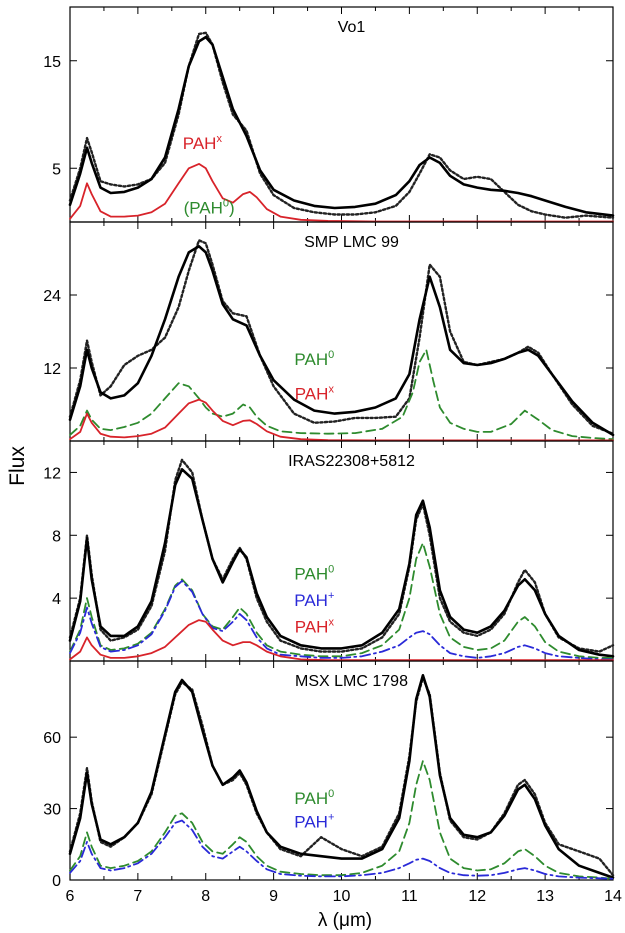  What do you see at coordinates (613, 896) in the screenshot?
I see `x-tick-label: 14` at bounding box center [613, 896].